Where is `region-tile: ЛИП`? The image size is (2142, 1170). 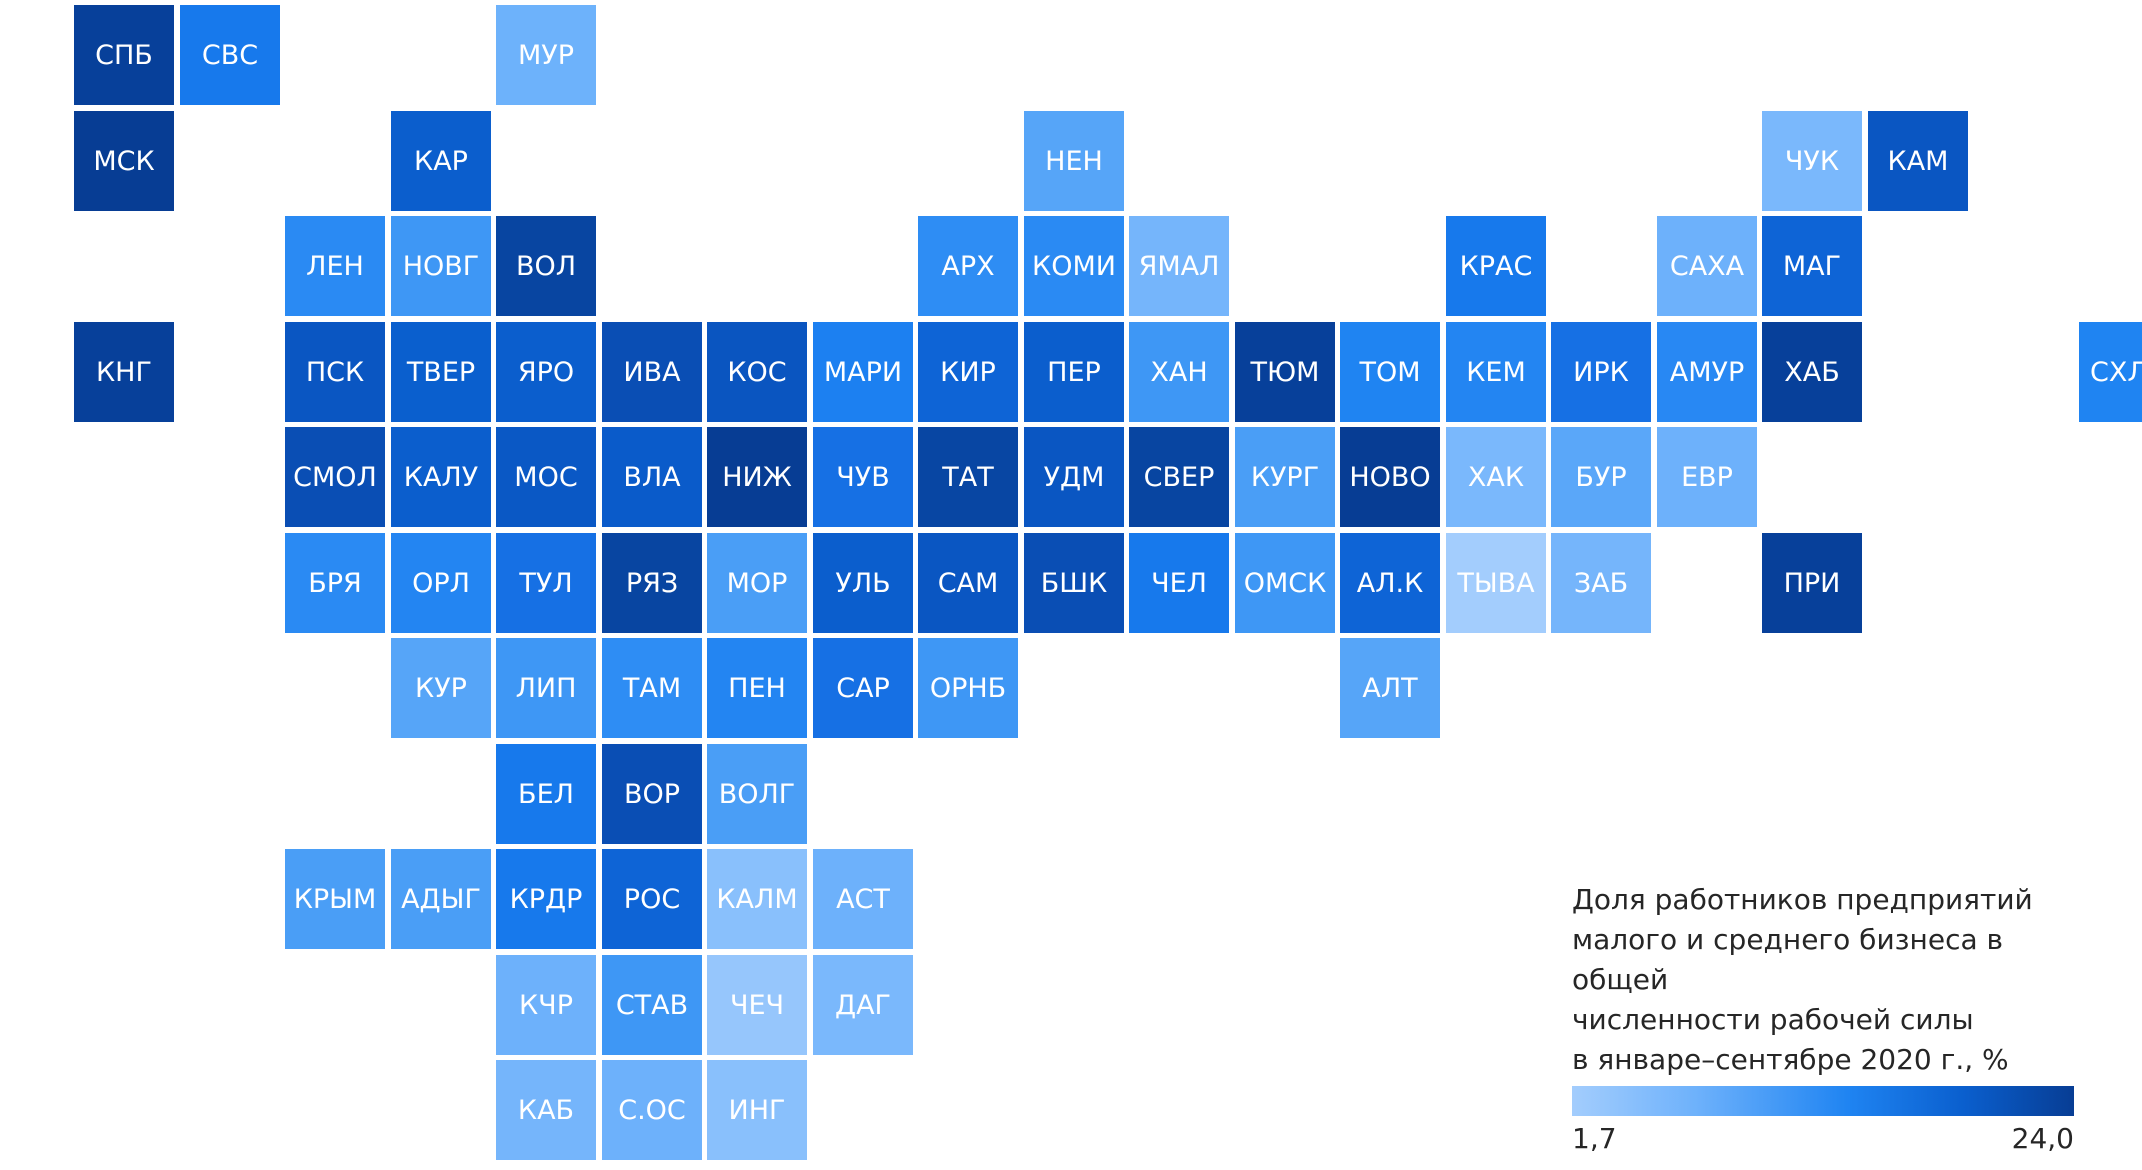 region-tile: ЛИП is located at coordinates (546, 688).